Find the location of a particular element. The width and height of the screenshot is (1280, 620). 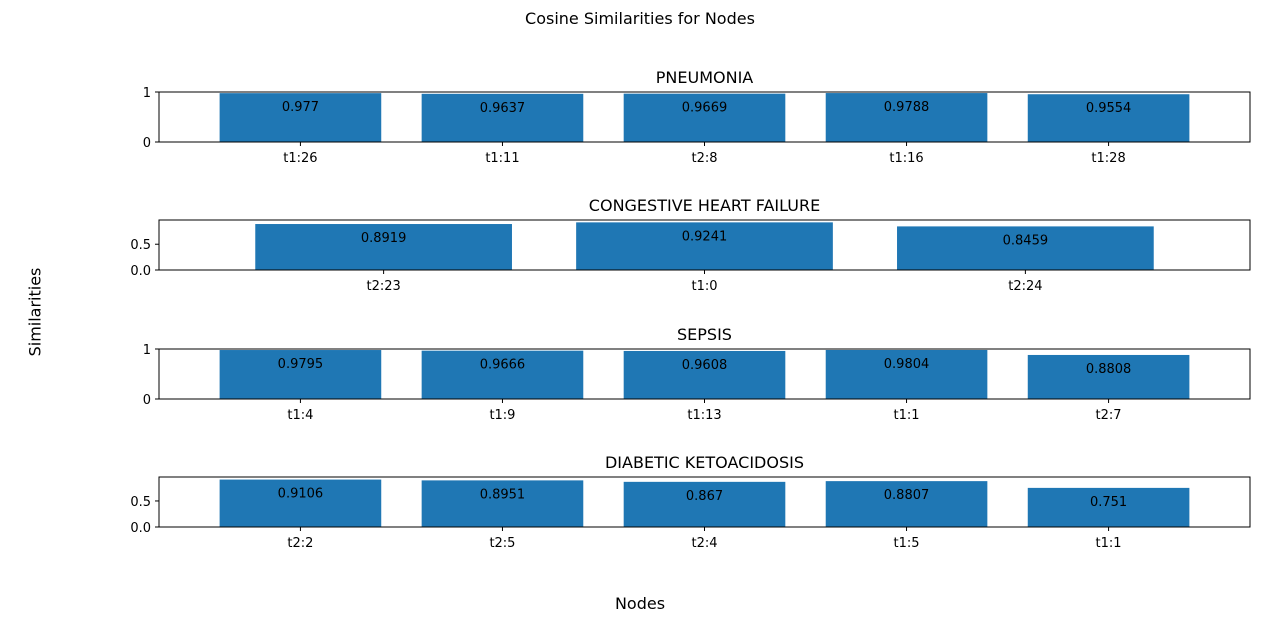

bar-value-label: 0.9669 is located at coordinates (705, 108).